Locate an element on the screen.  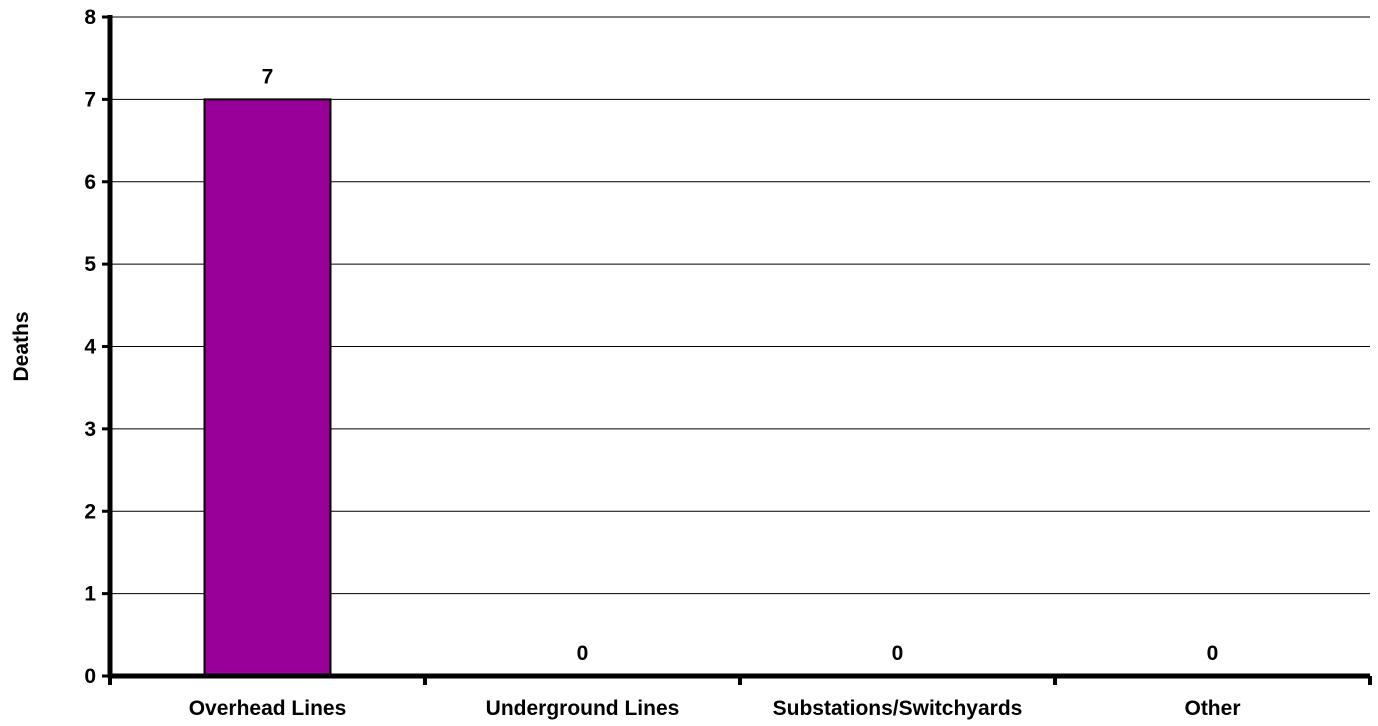
category-label: Underground Lines is located at coordinates (583, 708).